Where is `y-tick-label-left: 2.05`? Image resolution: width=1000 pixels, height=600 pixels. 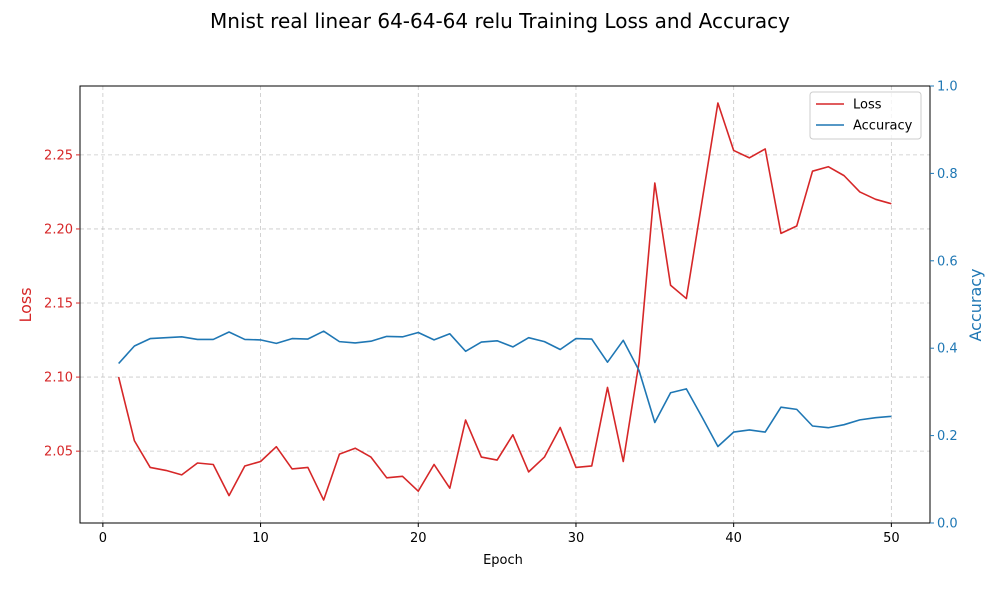 y-tick-label-left: 2.05 is located at coordinates (58, 452).